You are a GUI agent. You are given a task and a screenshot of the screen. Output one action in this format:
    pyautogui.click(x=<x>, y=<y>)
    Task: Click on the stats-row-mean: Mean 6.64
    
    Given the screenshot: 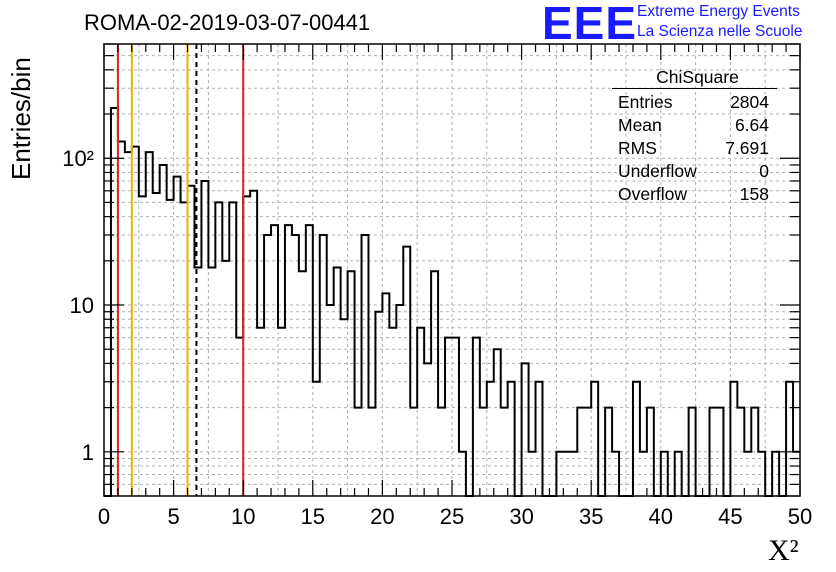 What is the action you would take?
    pyautogui.click(x=694, y=125)
    